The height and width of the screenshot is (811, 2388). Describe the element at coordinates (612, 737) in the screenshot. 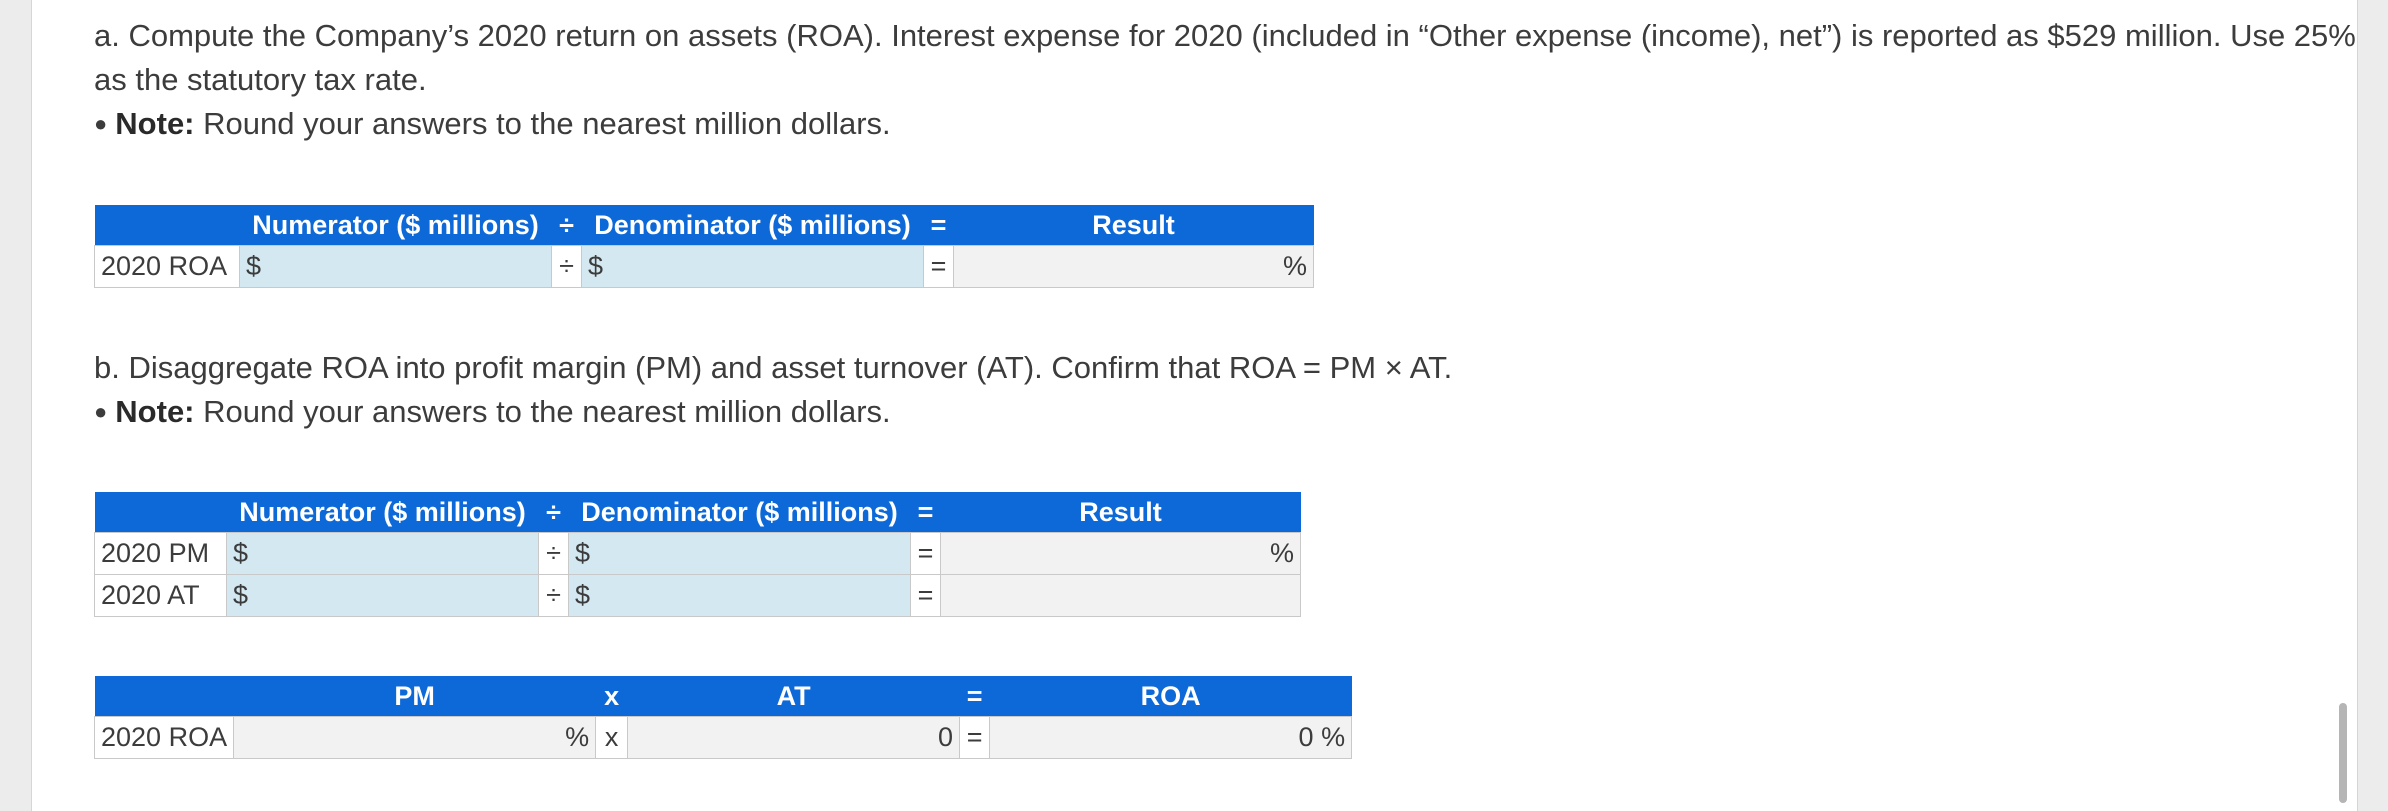

I see `multiply-sign: x` at that location.